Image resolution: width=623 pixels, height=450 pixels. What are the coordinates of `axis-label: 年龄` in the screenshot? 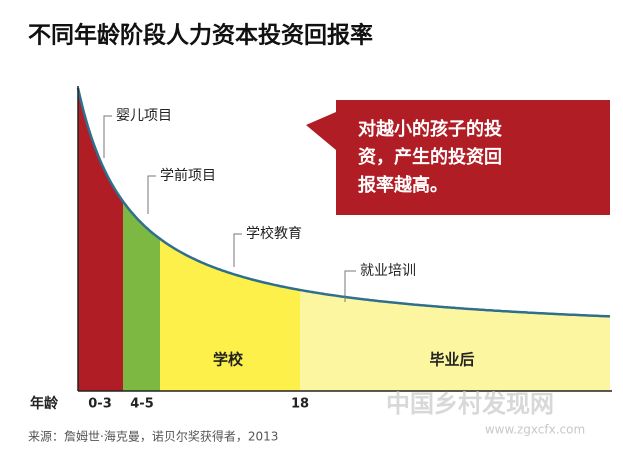 It's located at (44, 403).